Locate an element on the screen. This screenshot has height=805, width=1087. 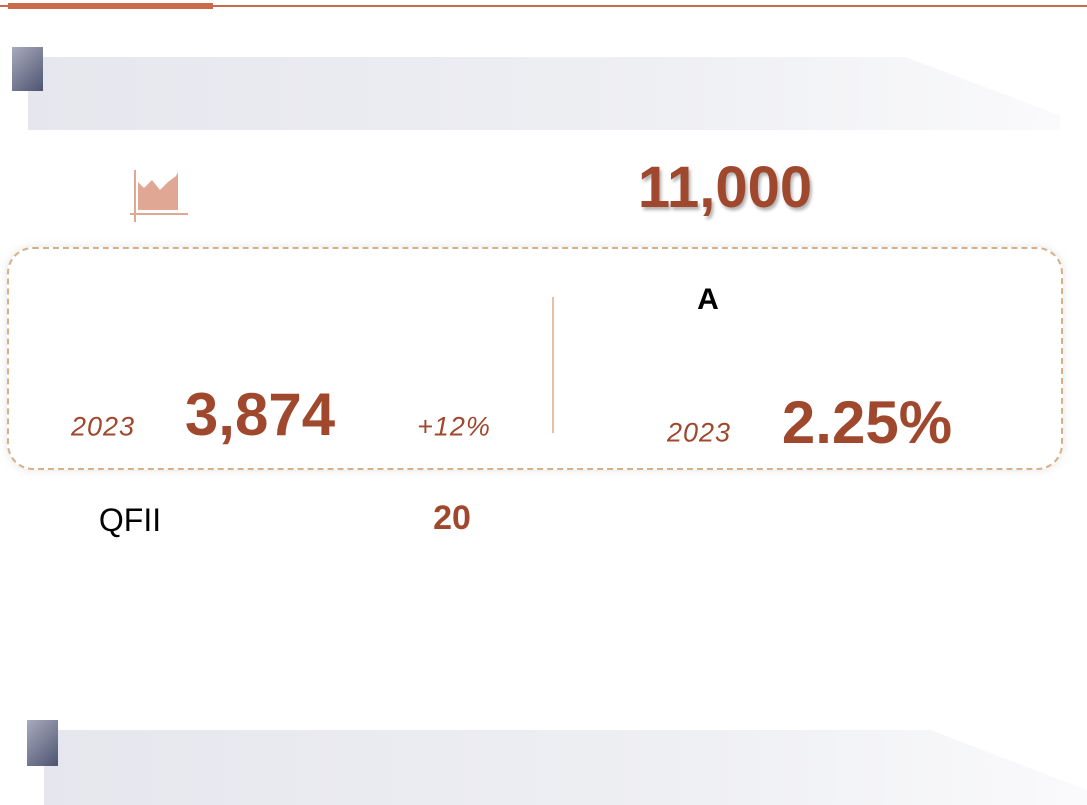
right-year: 2023 is located at coordinates (699, 432).